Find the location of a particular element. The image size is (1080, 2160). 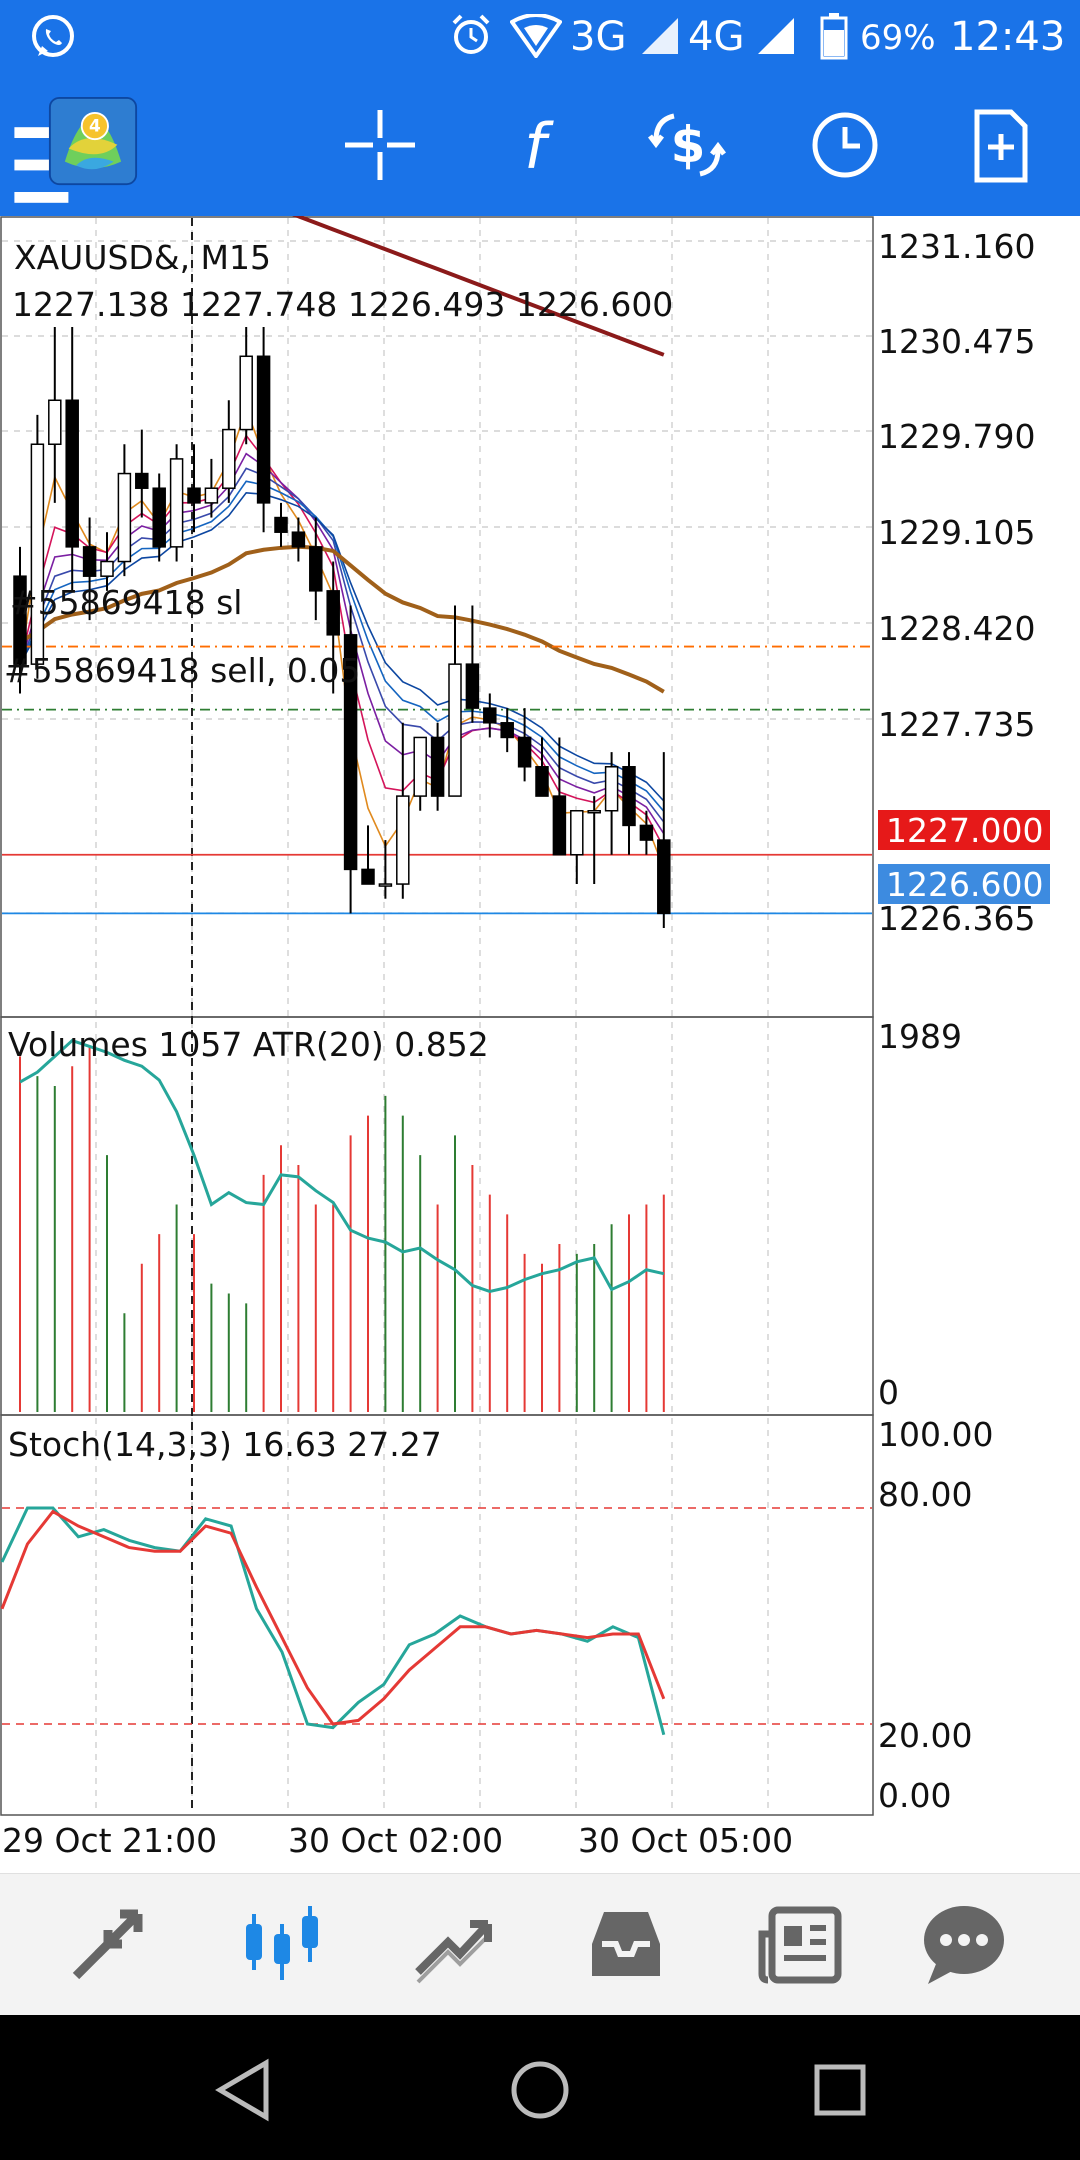

chart-icon is located at coordinates (282, 1944).